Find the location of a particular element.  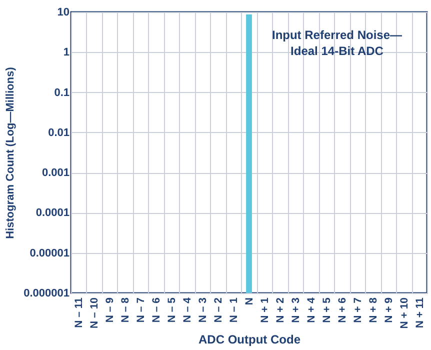

x-tick-label: N + 11 is located at coordinates (420, 312).